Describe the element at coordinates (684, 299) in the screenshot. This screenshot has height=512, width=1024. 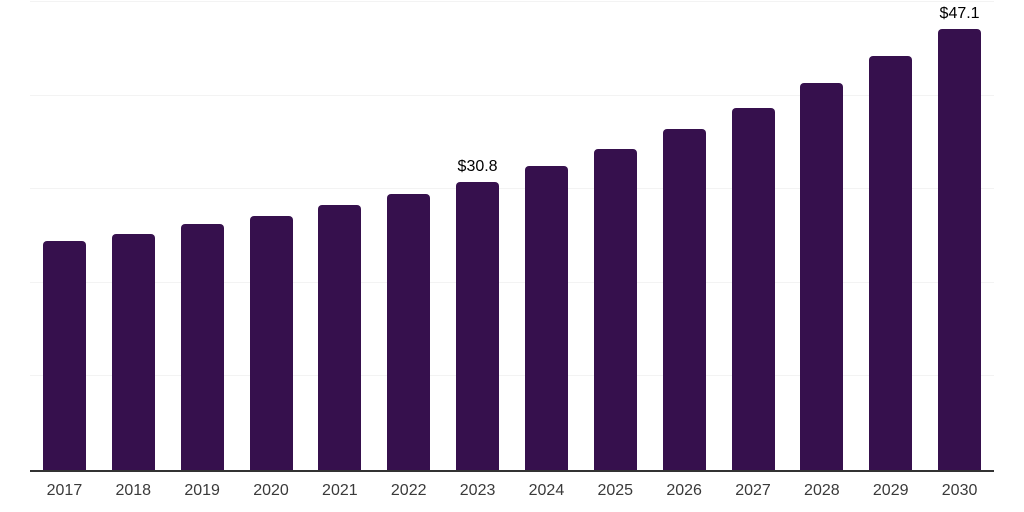
I see `bar-2026` at that location.